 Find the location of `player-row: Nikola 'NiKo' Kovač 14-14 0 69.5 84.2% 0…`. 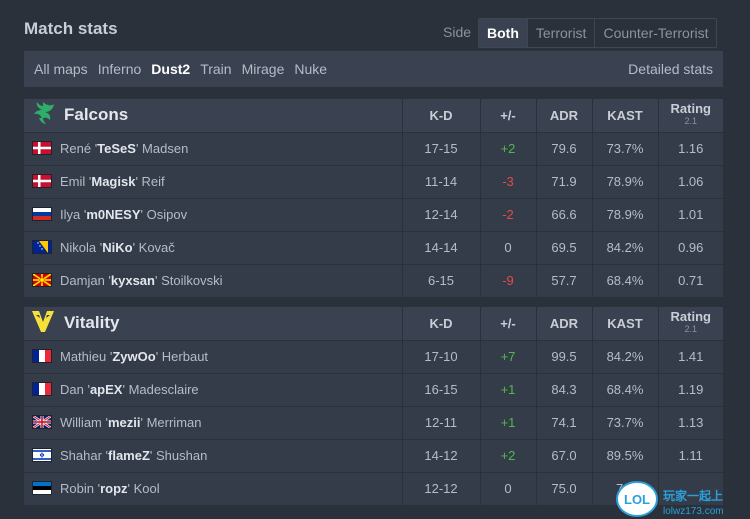

player-row: Nikola 'NiKo' Kovač 14-14 0 69.5 84.2% 0… is located at coordinates (373, 248).